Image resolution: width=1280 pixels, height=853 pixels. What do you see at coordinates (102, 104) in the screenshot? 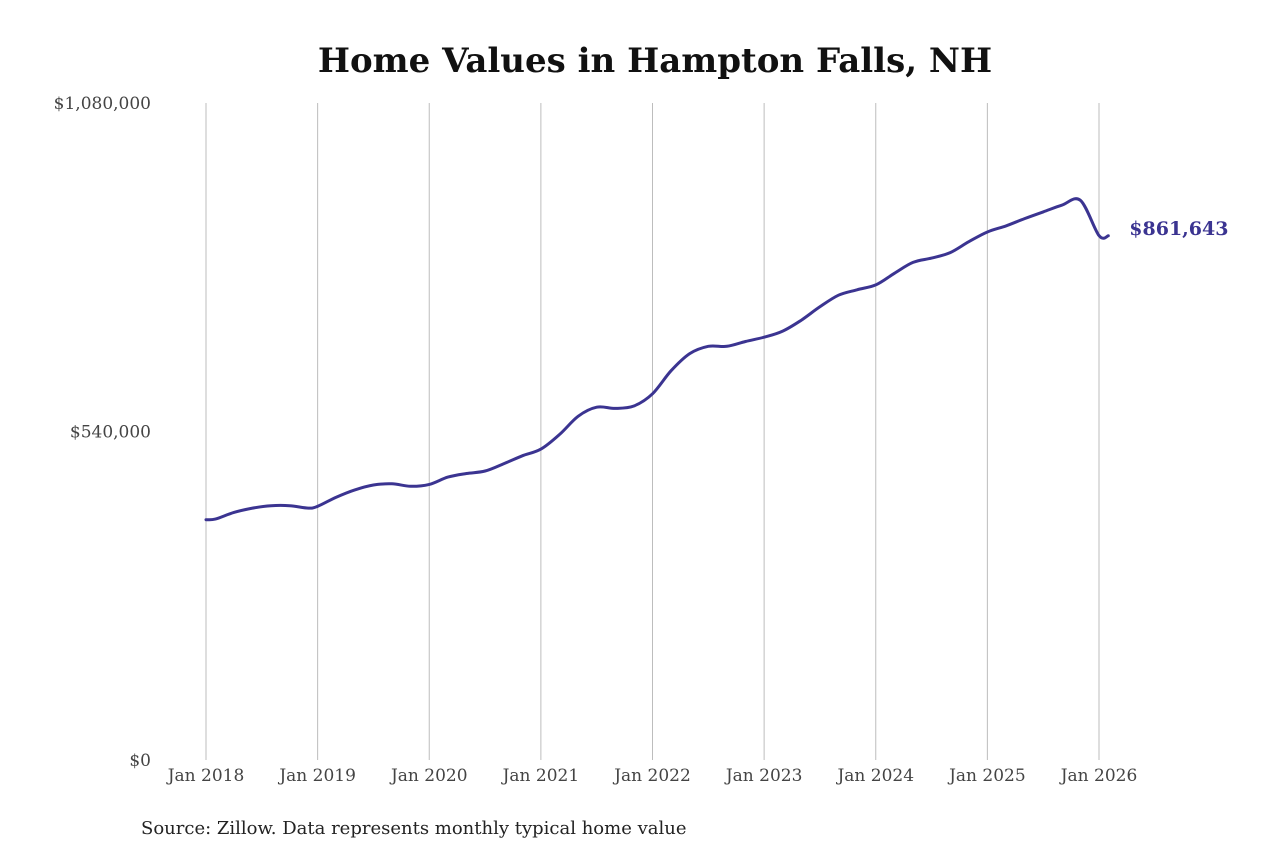
I see `y-tick-label-2: $1,080,000` at bounding box center [102, 104].